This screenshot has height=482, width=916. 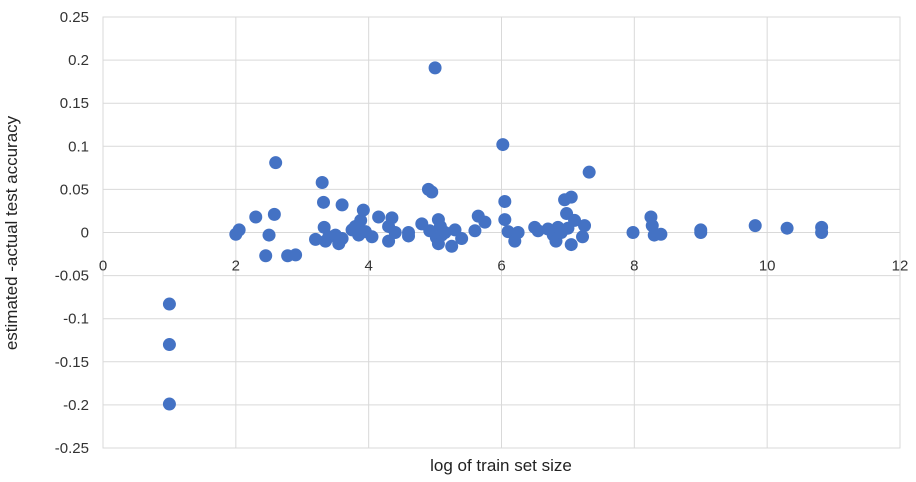 What do you see at coordinates (85, 233) in the screenshot?
I see `y-tick-label: 0` at bounding box center [85, 233].